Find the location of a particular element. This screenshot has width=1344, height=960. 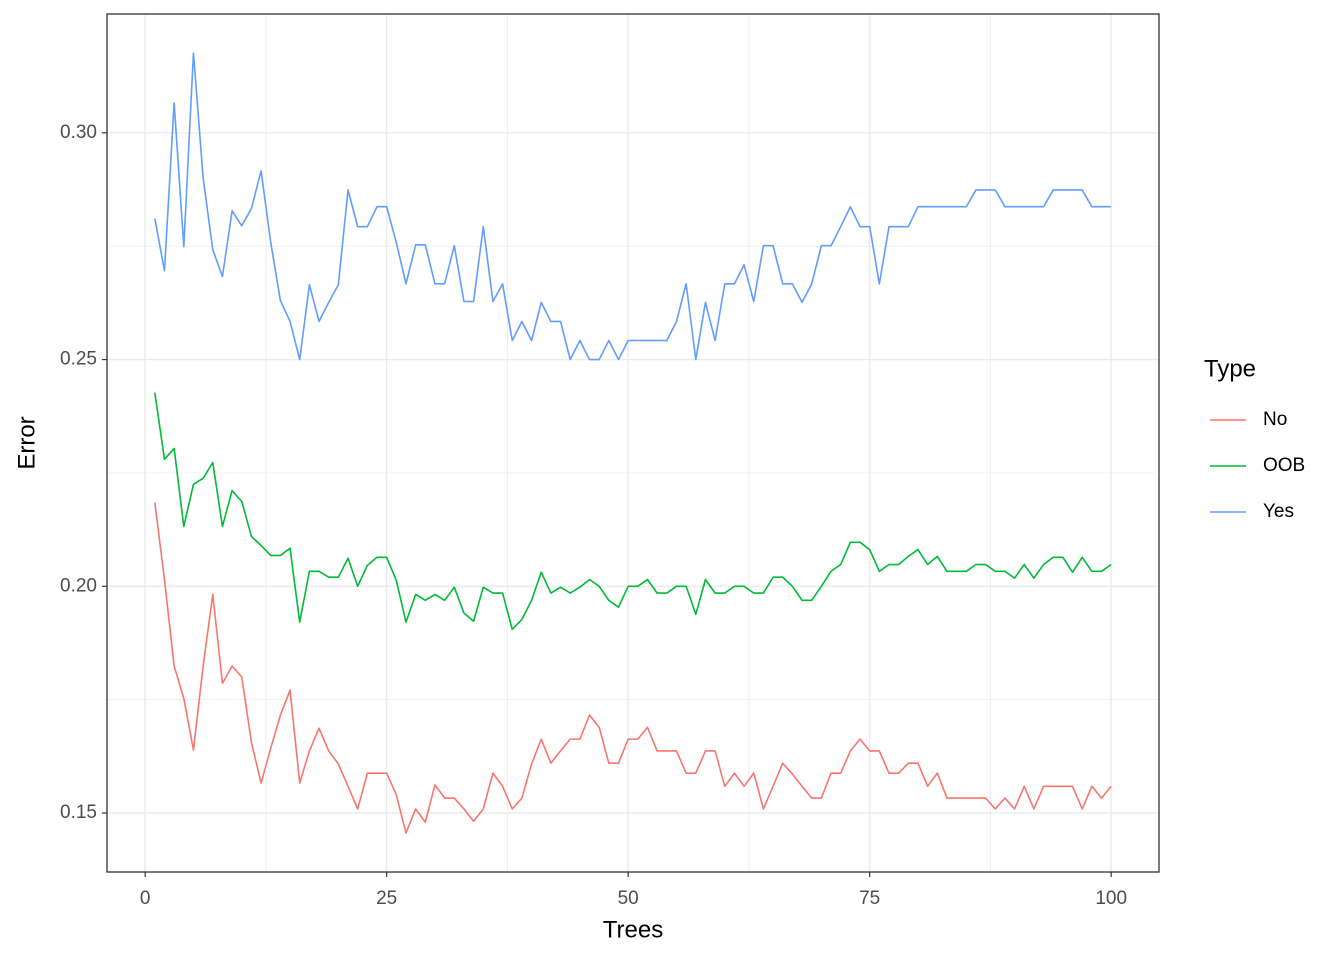

y-axis-title: Error is located at coordinates (26, 442).